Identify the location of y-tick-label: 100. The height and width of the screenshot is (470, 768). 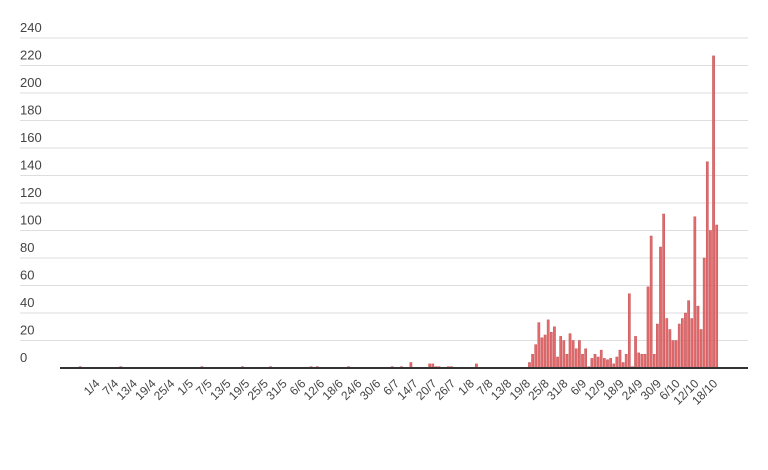
(31, 220).